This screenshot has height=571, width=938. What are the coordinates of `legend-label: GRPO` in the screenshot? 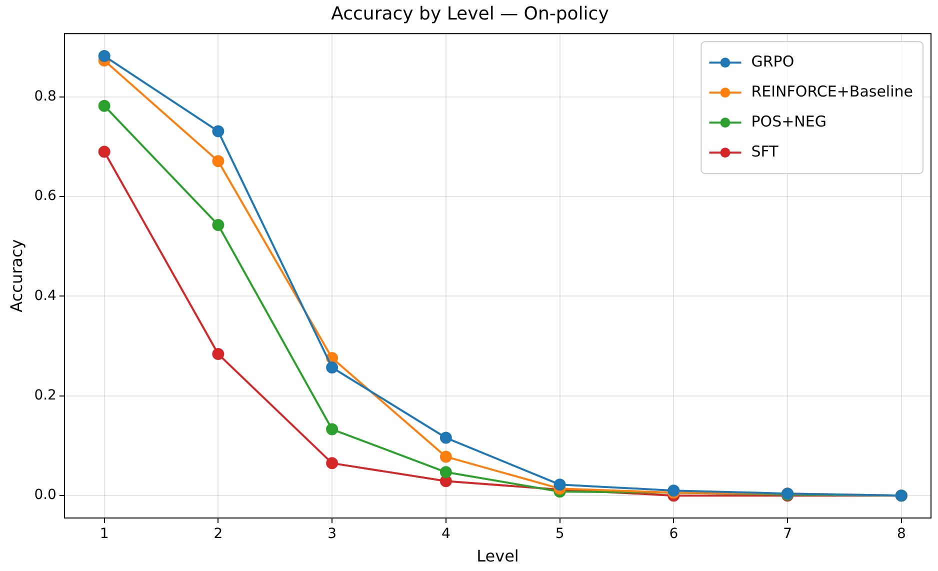 It's located at (772, 61).